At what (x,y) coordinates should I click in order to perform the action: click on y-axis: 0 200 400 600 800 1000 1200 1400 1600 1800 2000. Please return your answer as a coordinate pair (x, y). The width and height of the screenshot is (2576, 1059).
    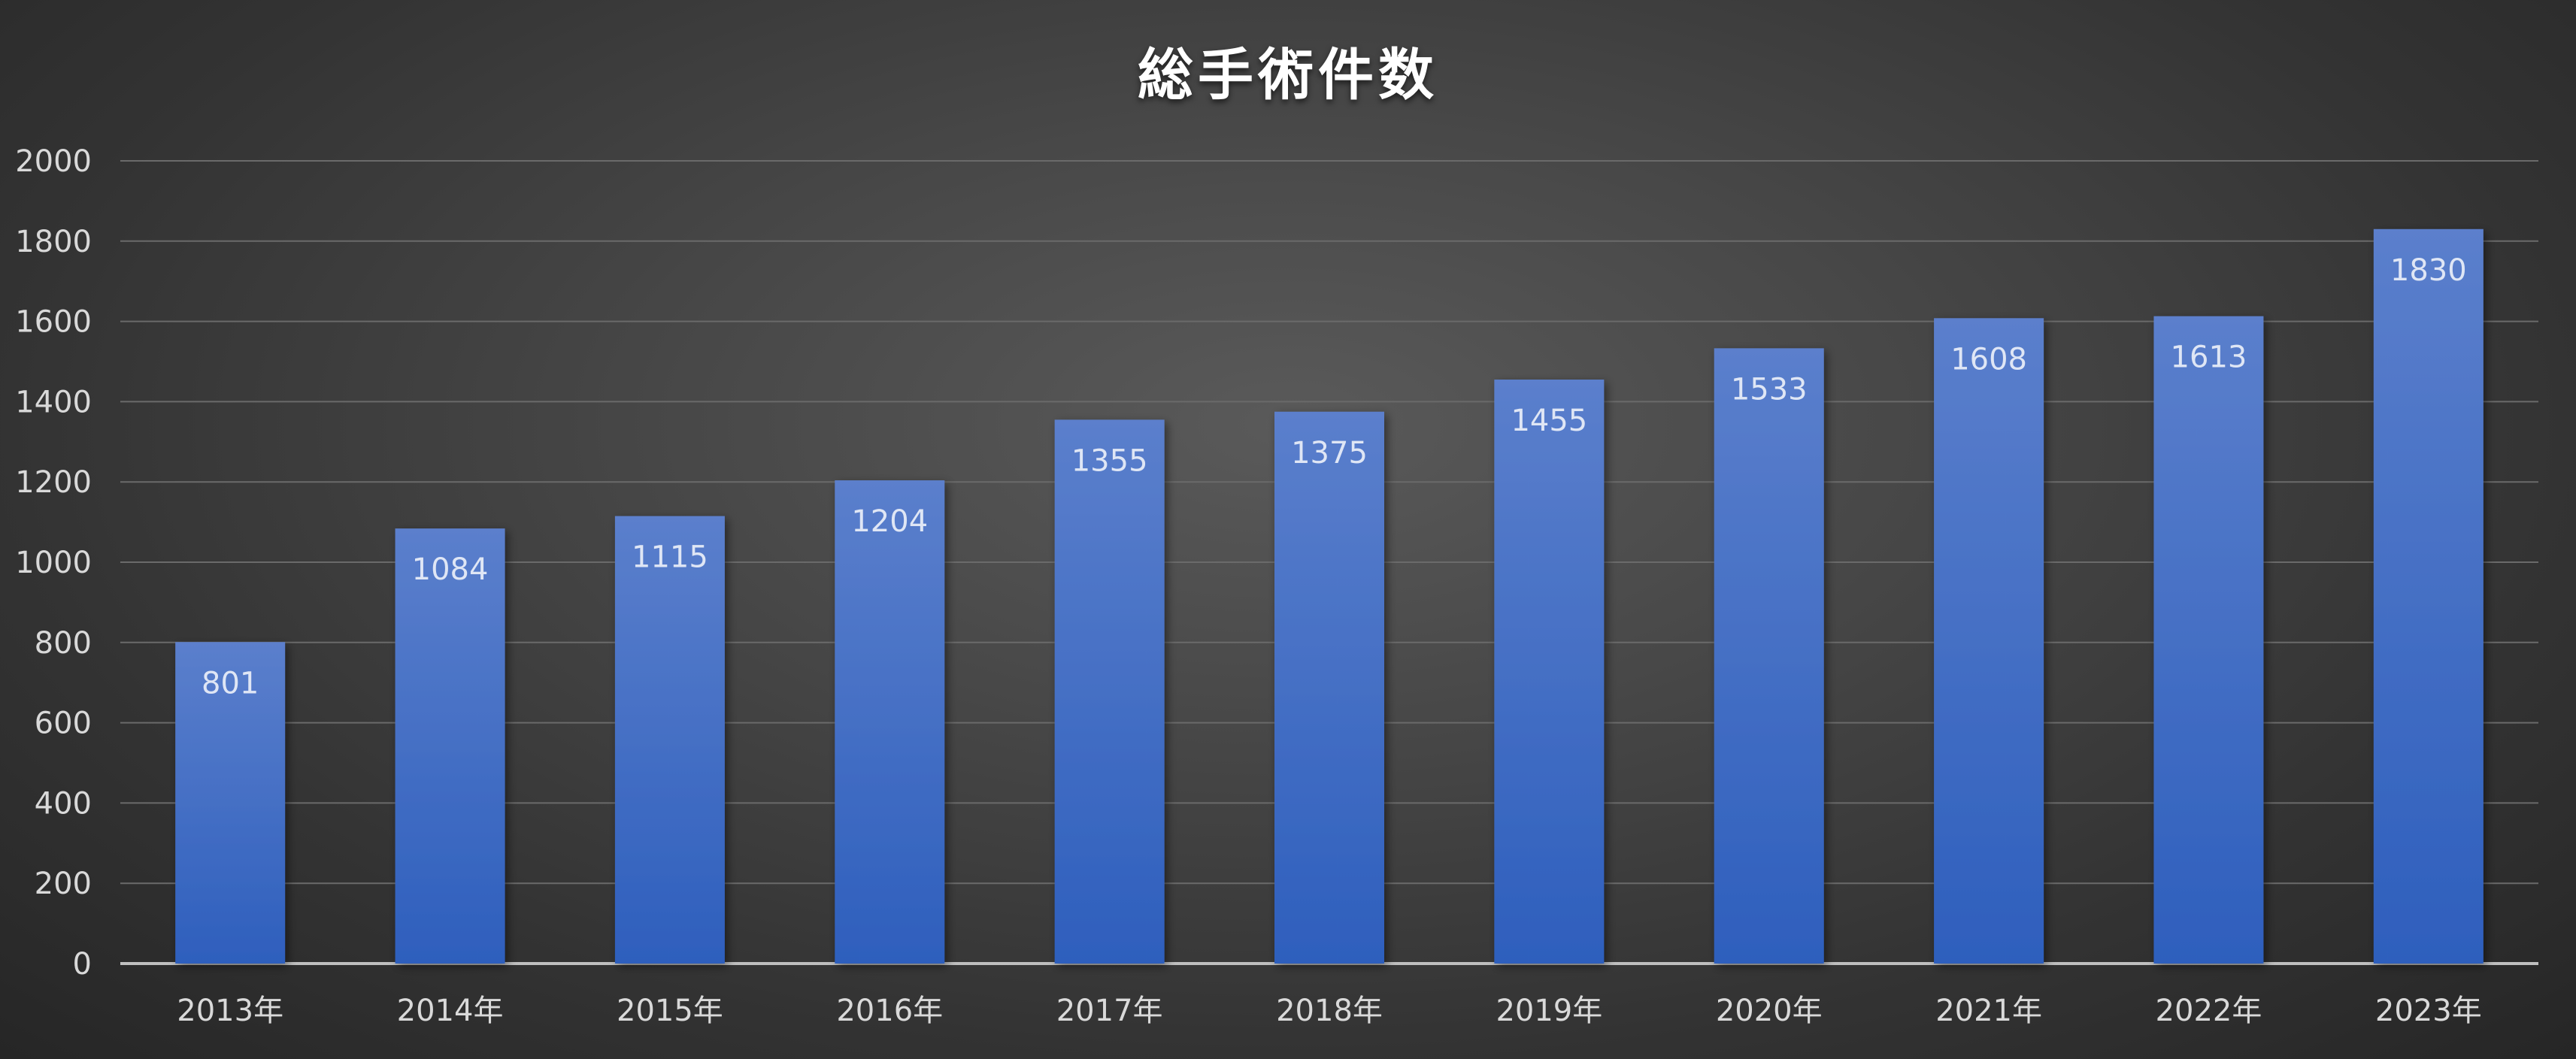
    Looking at the image, I should click on (53, 563).